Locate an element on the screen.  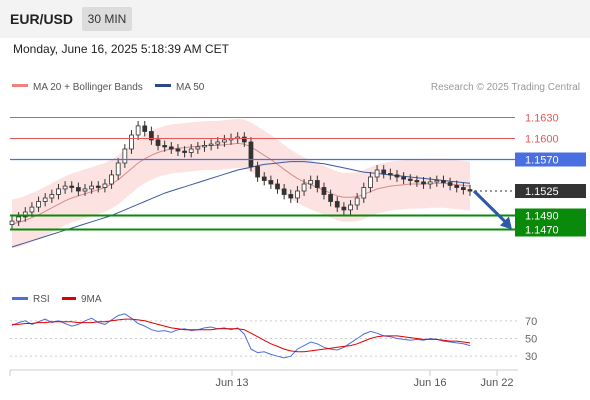
rsi-series-RSI is located at coordinates (241, 336).